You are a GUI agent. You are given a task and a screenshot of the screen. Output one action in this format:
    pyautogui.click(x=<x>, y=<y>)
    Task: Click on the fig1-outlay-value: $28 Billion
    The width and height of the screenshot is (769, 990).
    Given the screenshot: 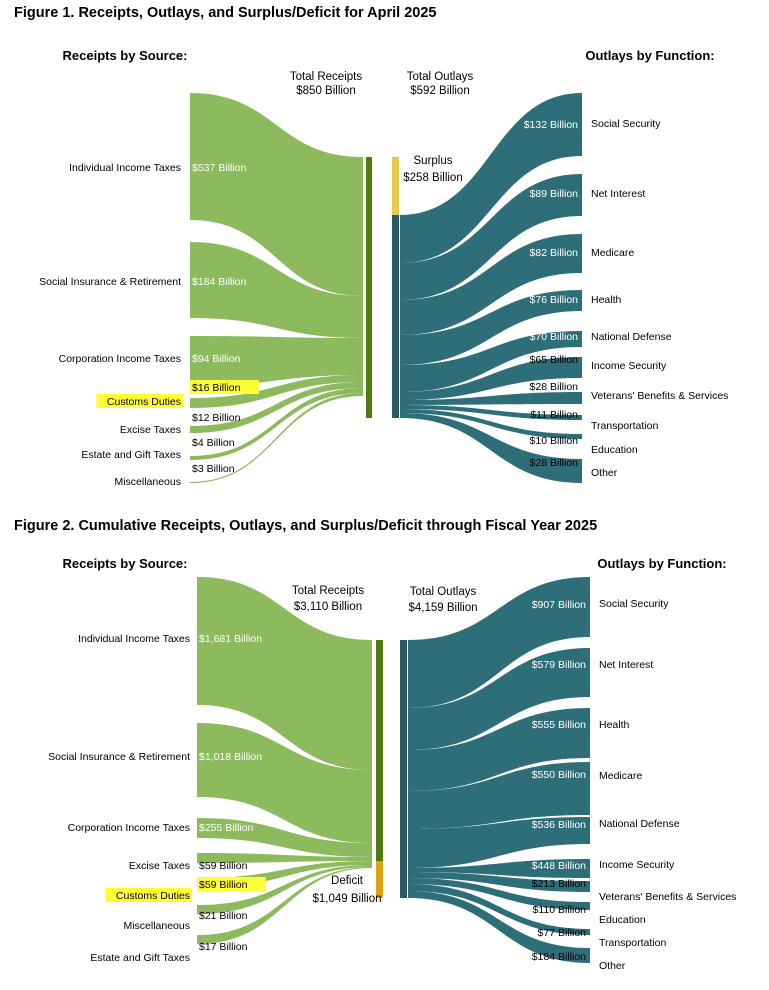 What is the action you would take?
    pyautogui.click(x=554, y=463)
    